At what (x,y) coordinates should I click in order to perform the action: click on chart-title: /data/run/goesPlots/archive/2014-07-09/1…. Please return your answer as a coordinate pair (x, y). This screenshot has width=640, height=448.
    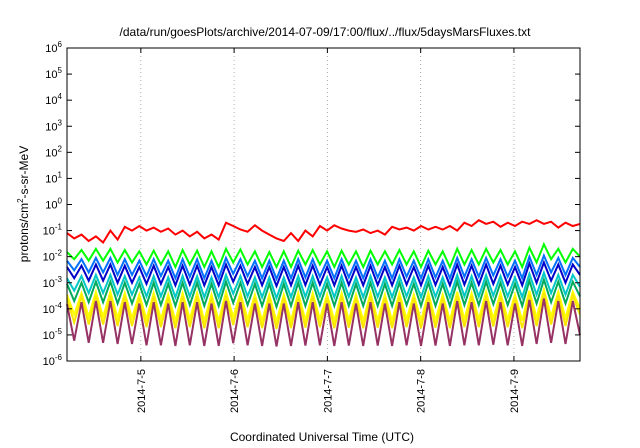
    Looking at the image, I should click on (326, 32).